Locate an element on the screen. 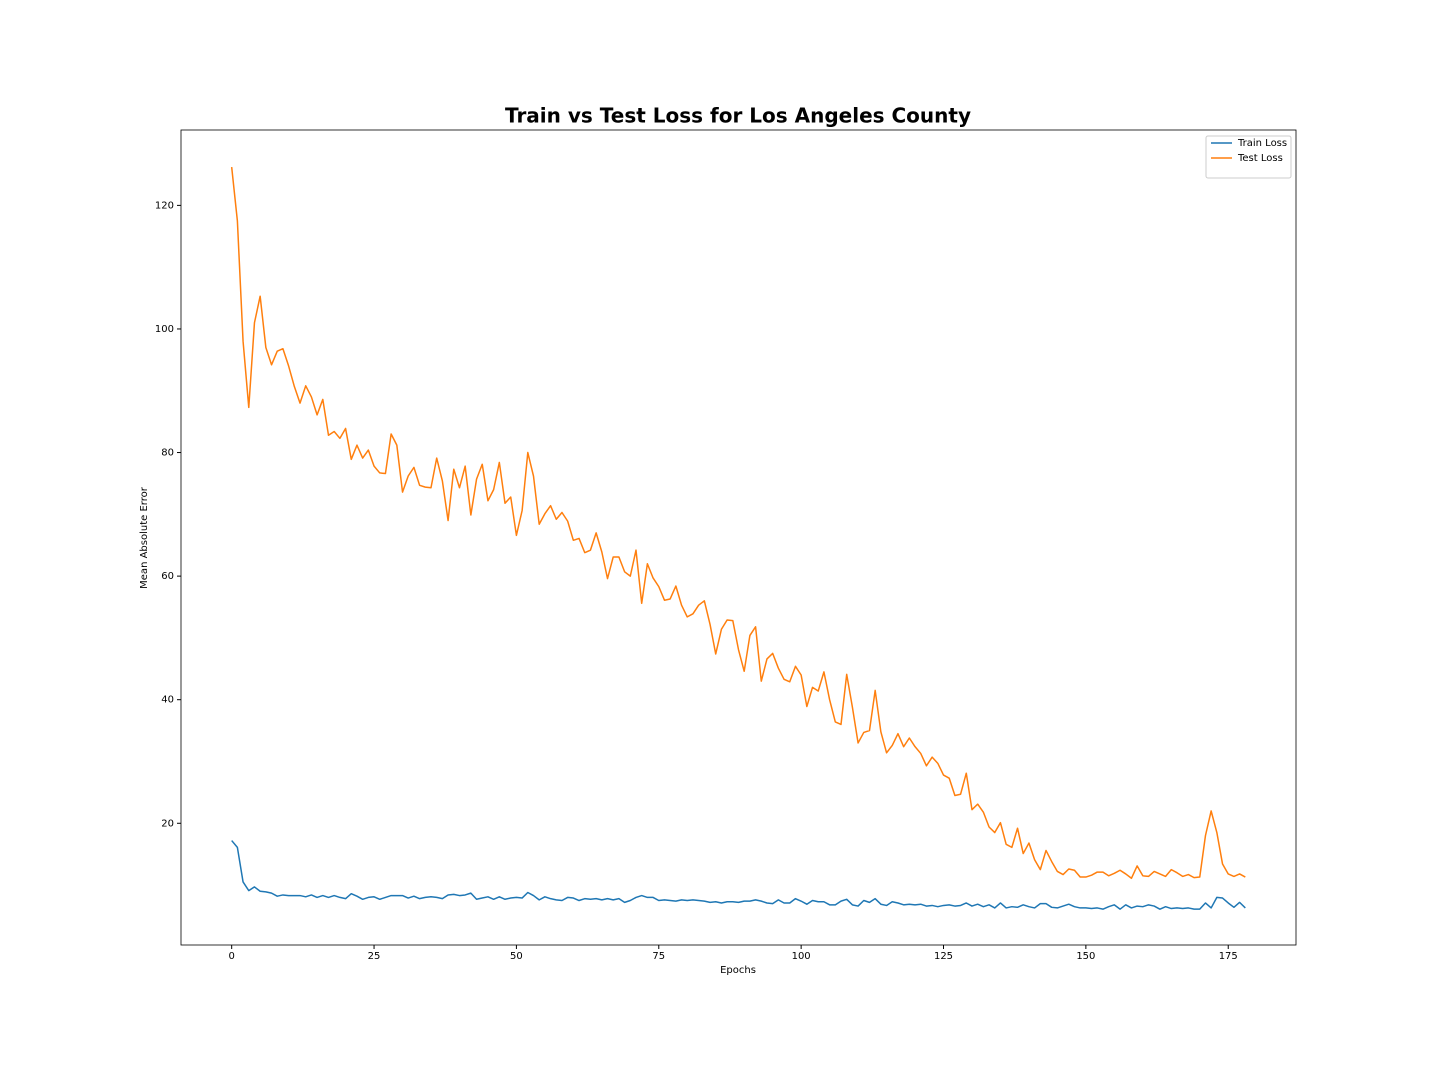 The width and height of the screenshot is (1440, 1080). y-axis-label: Mean Absolute Error is located at coordinates (144, 537).